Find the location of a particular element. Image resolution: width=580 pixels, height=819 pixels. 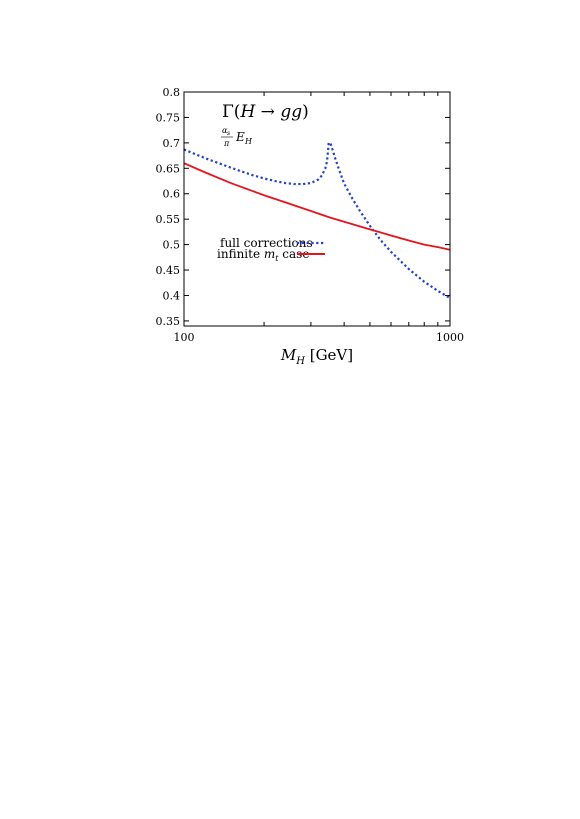

y-tick-label: 0.75 is located at coordinates (168, 117).